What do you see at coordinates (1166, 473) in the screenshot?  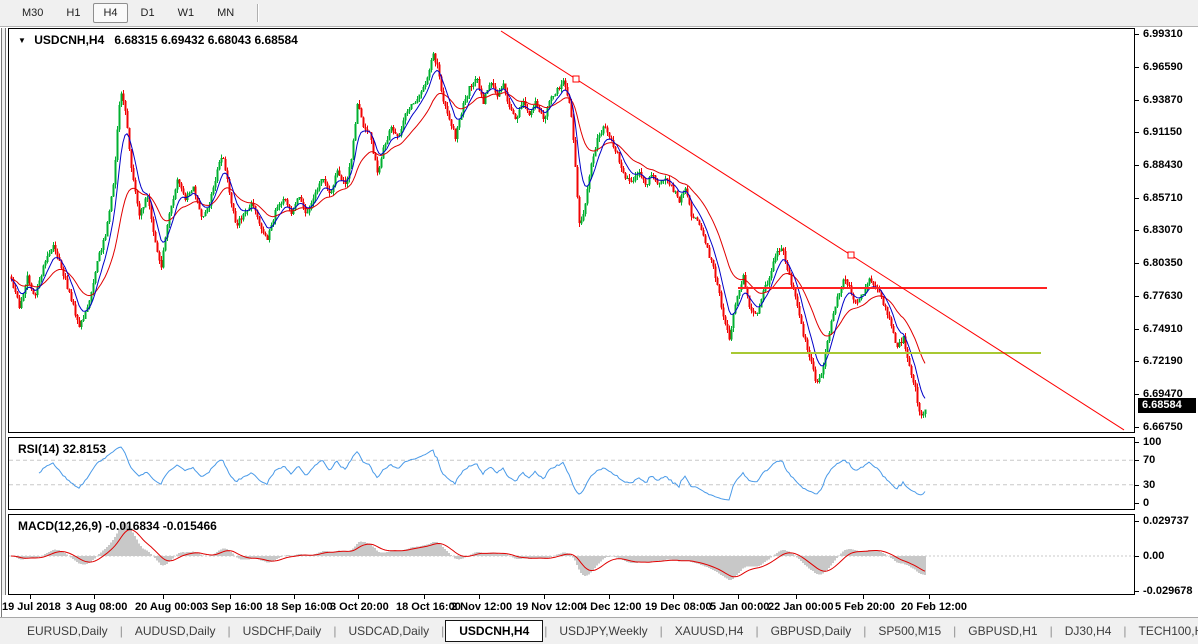 I see `rsi-axis: 100 70 30 0` at bounding box center [1166, 473].